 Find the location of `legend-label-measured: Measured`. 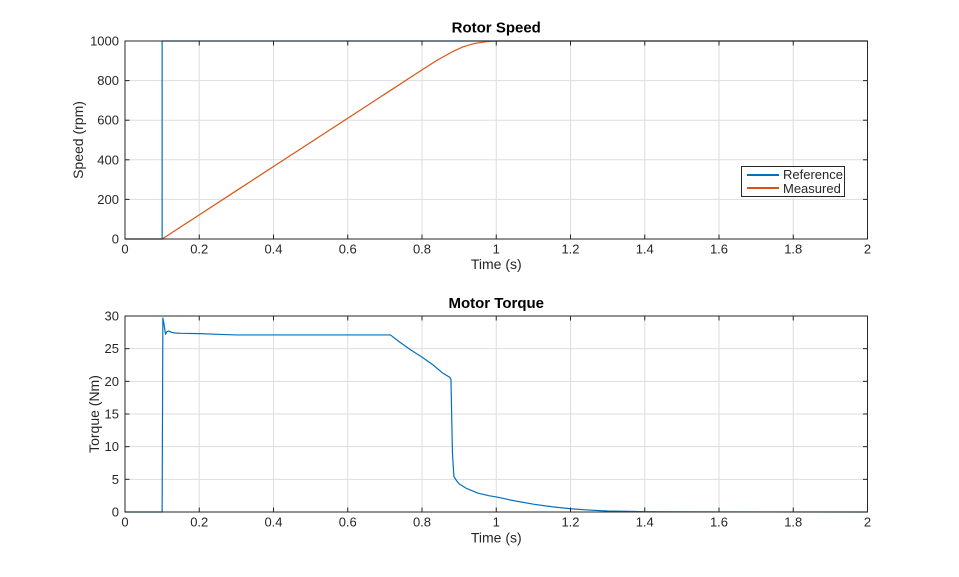

legend-label-measured: Measured is located at coordinates (812, 188).